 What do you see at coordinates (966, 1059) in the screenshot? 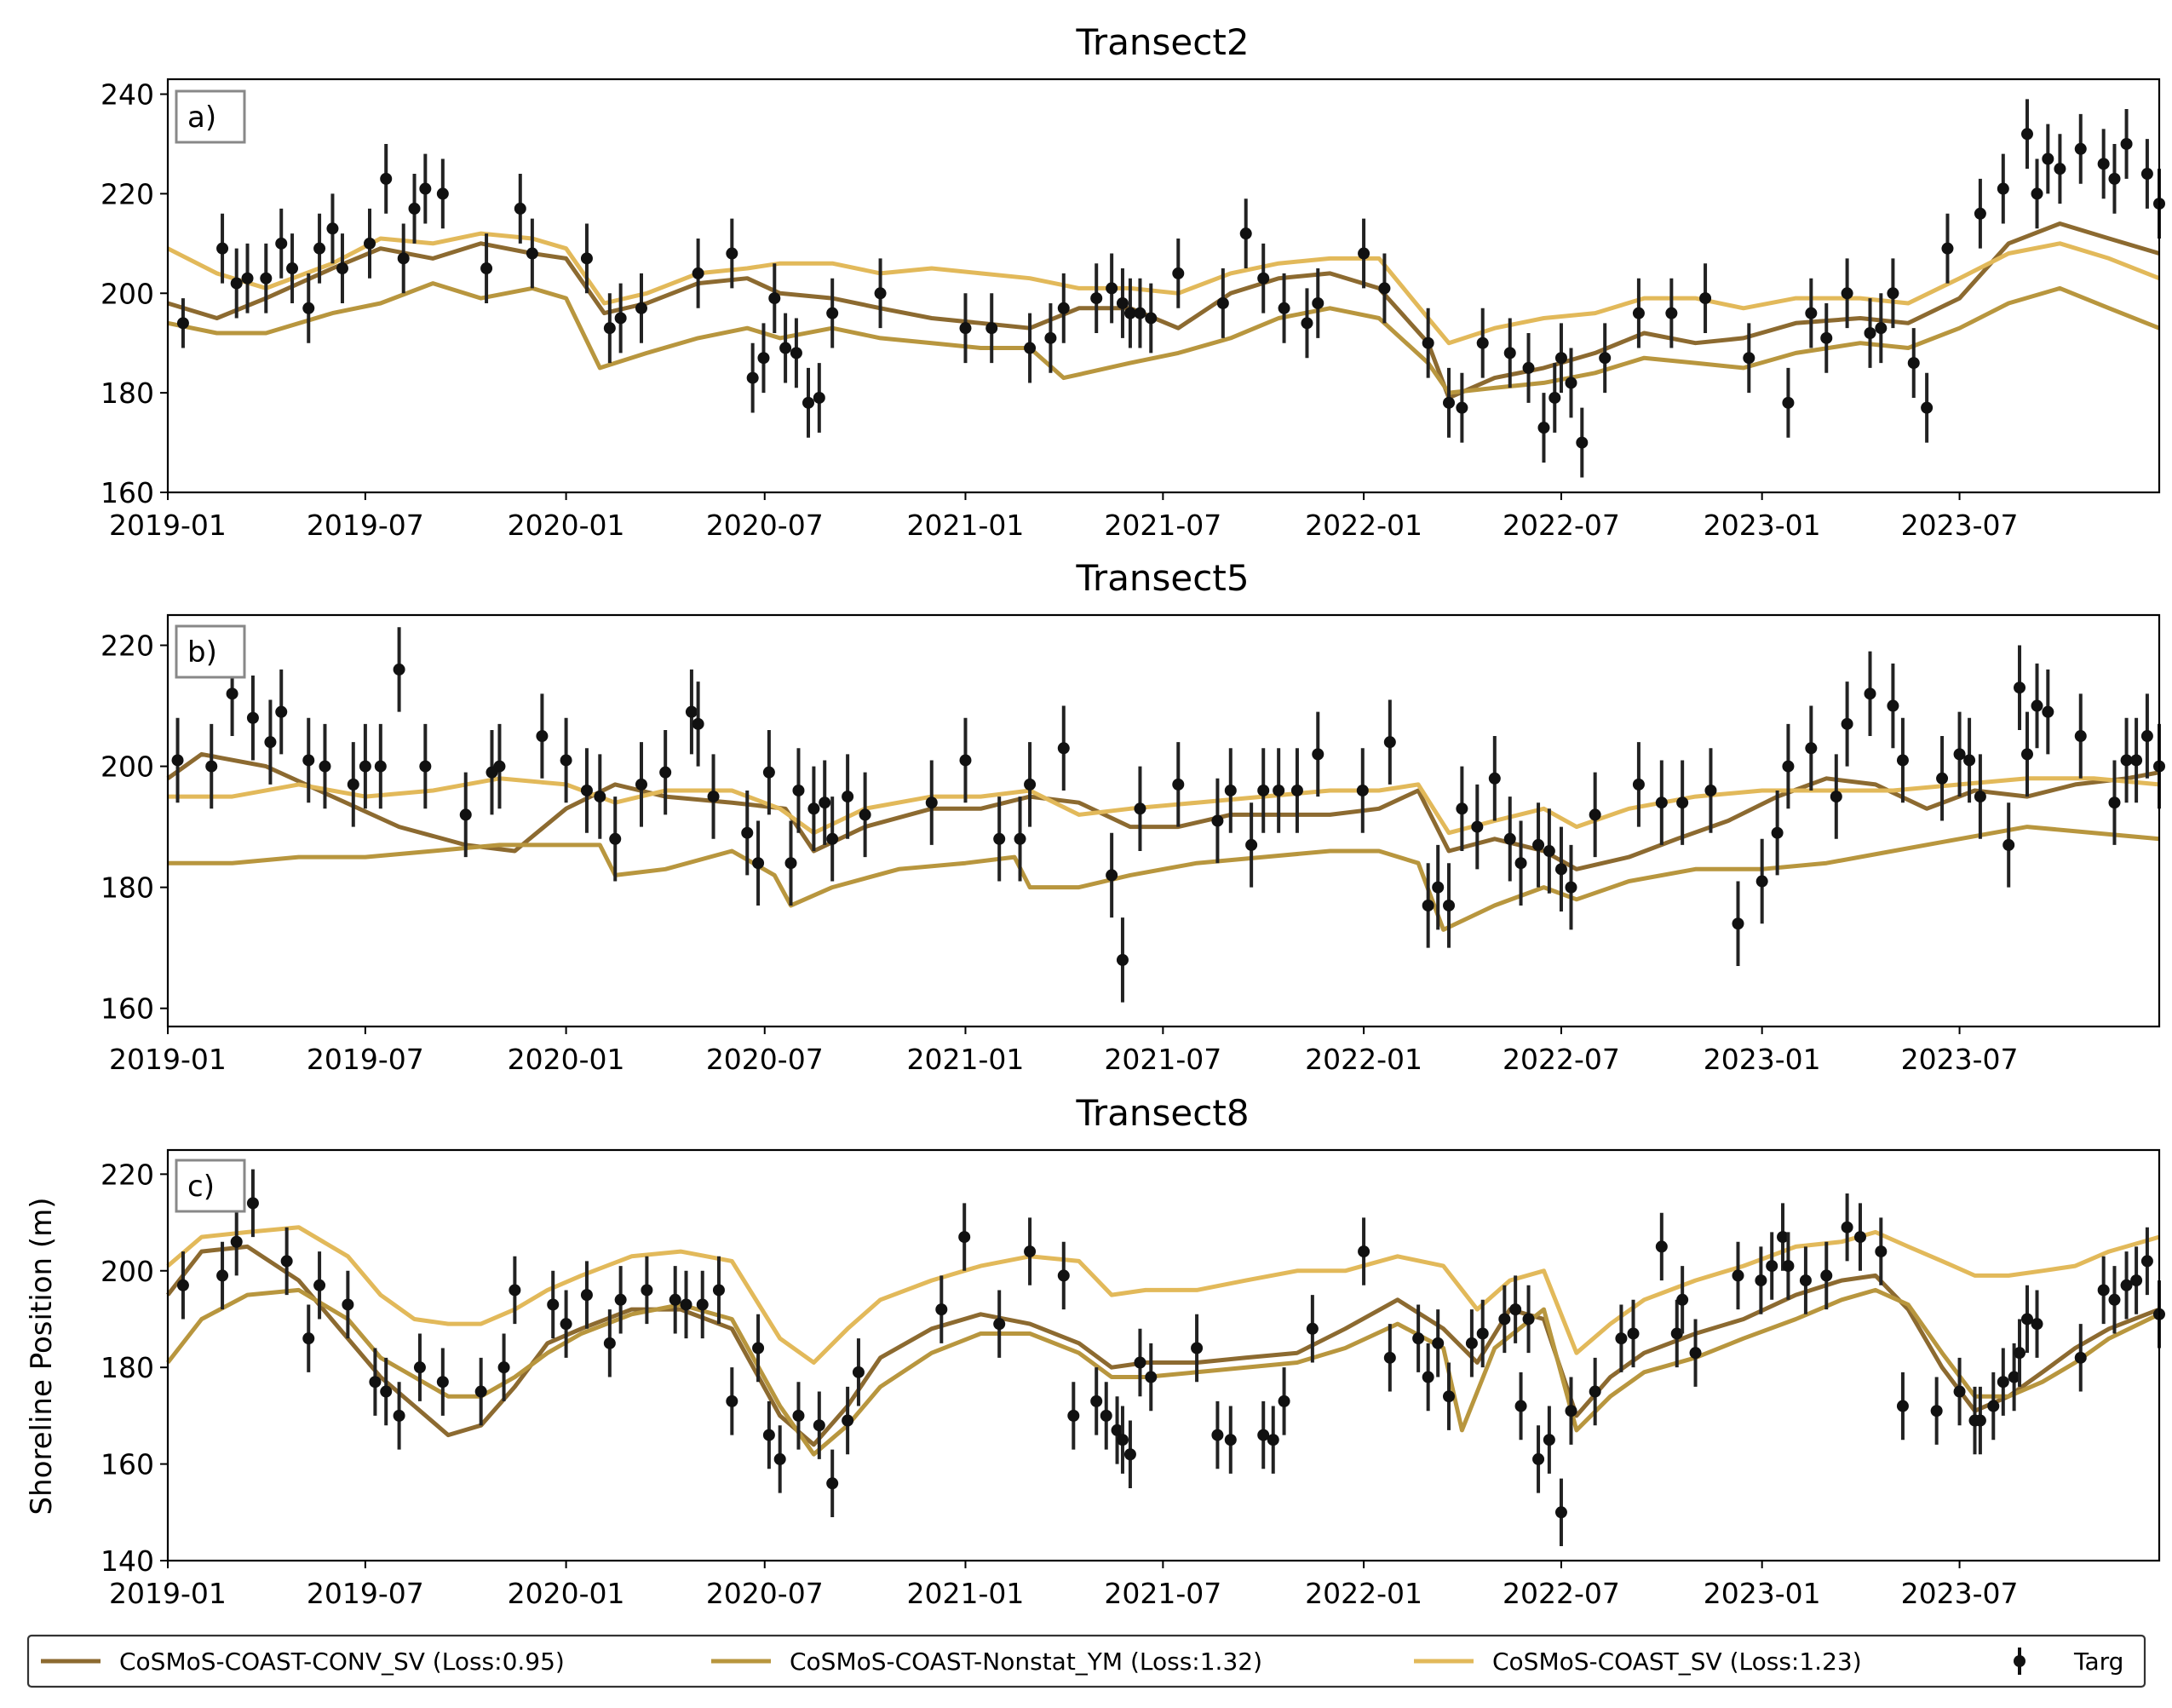
I see `x-tick-label: 2021-01` at bounding box center [966, 1059].